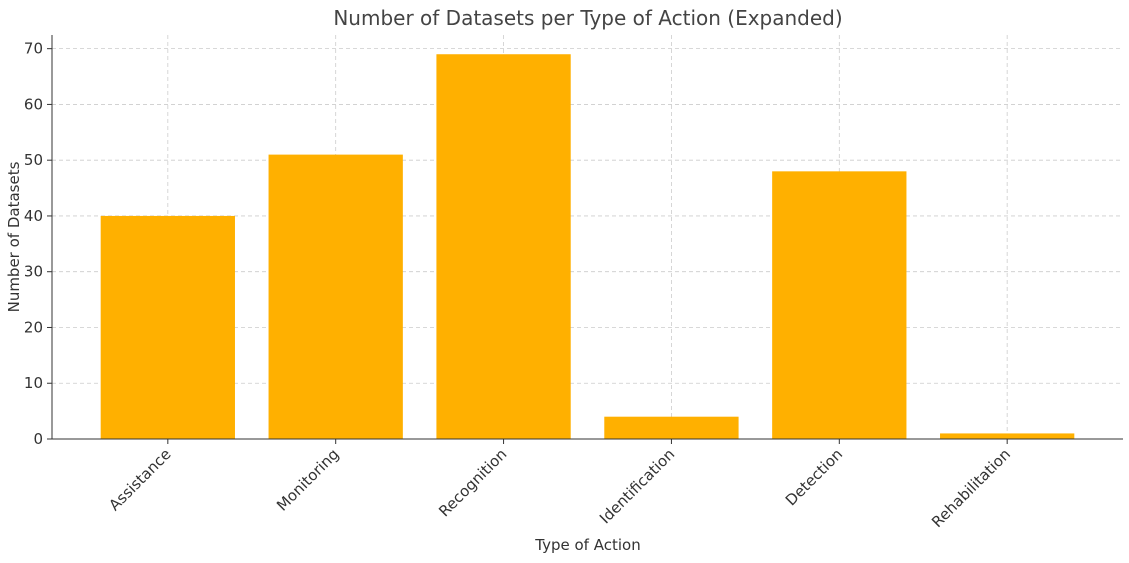 This screenshot has width=1129, height=563. Describe the element at coordinates (307, 479) in the screenshot. I see `x-tick-label: Monitoring` at that location.